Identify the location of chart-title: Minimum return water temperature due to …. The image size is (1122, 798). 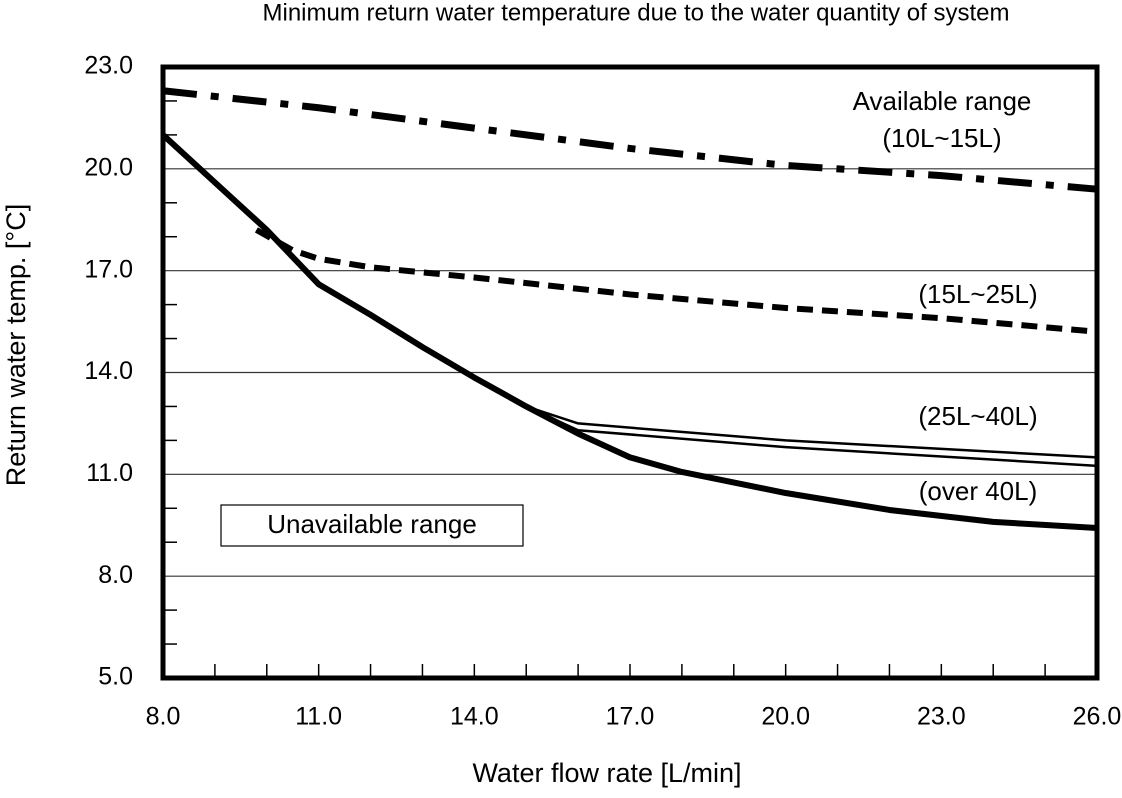
(636, 13).